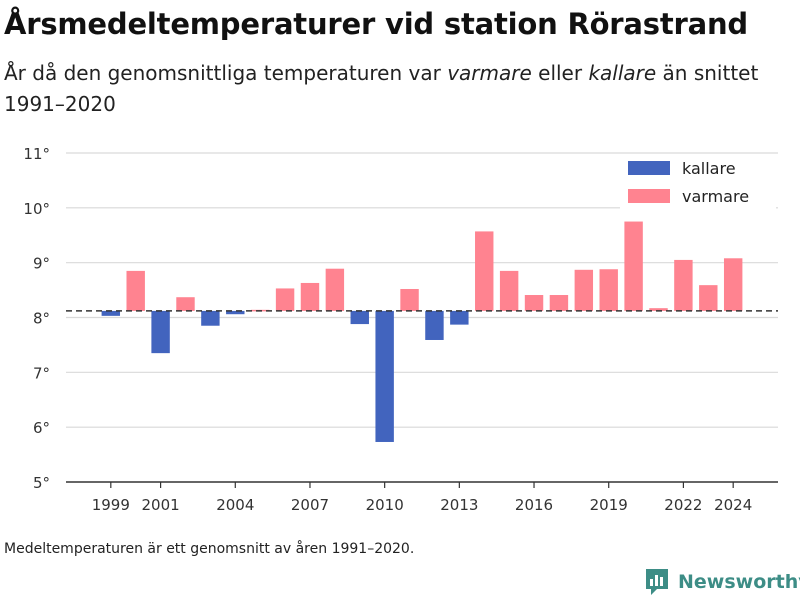 This screenshot has height=600, width=800. What do you see at coordinates (484, 271) in the screenshot?
I see `bar-2014` at bounding box center [484, 271].